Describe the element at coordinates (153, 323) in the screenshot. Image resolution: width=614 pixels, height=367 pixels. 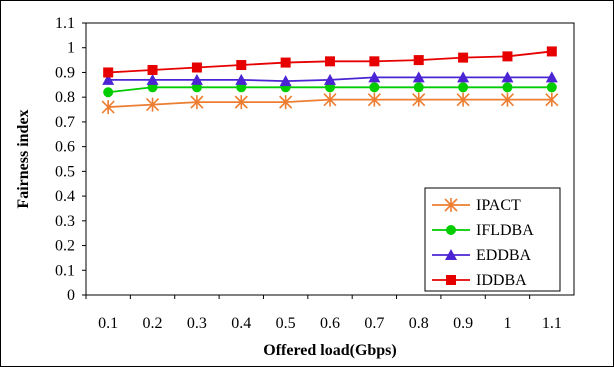
I see `x-tick-label: 0.2` at that location.